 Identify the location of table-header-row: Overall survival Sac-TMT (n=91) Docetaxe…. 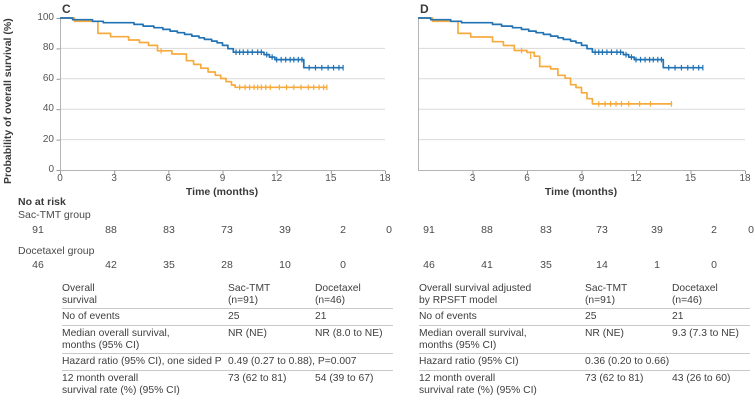
(227, 294).